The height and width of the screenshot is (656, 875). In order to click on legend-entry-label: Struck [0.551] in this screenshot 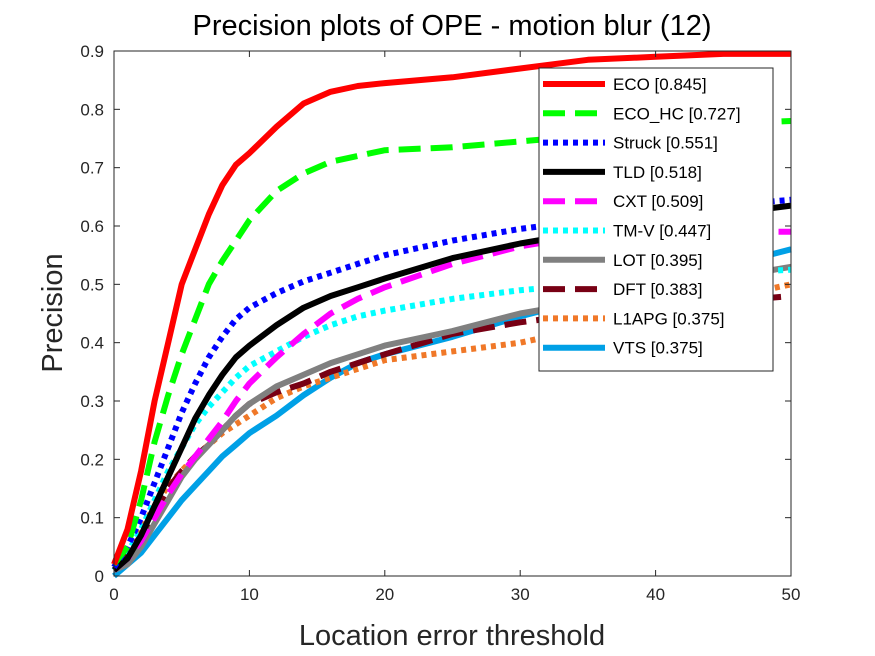, I will do `click(665, 143)`.